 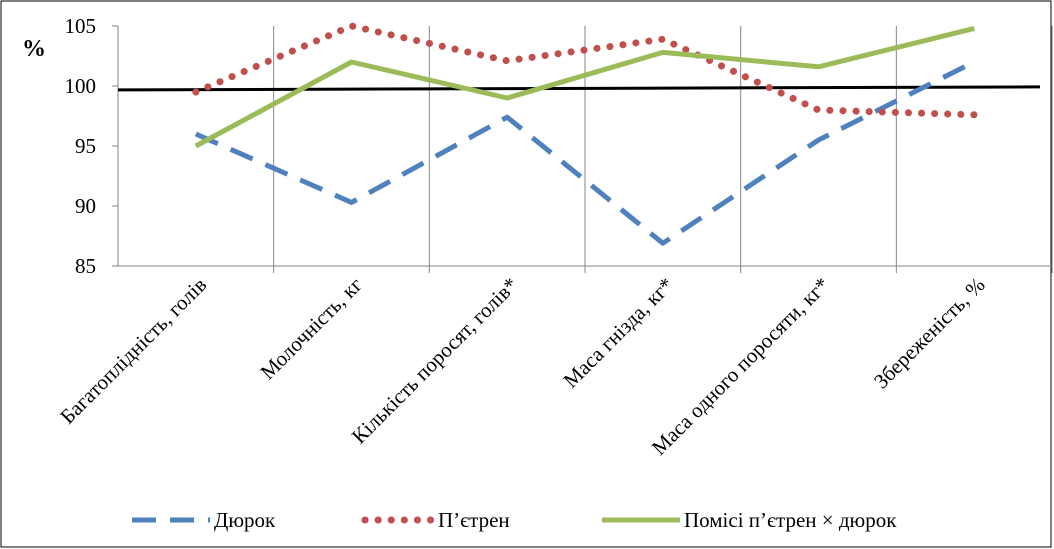 What do you see at coordinates (81, 86) in the screenshot?
I see `y-tick-label: 100` at bounding box center [81, 86].